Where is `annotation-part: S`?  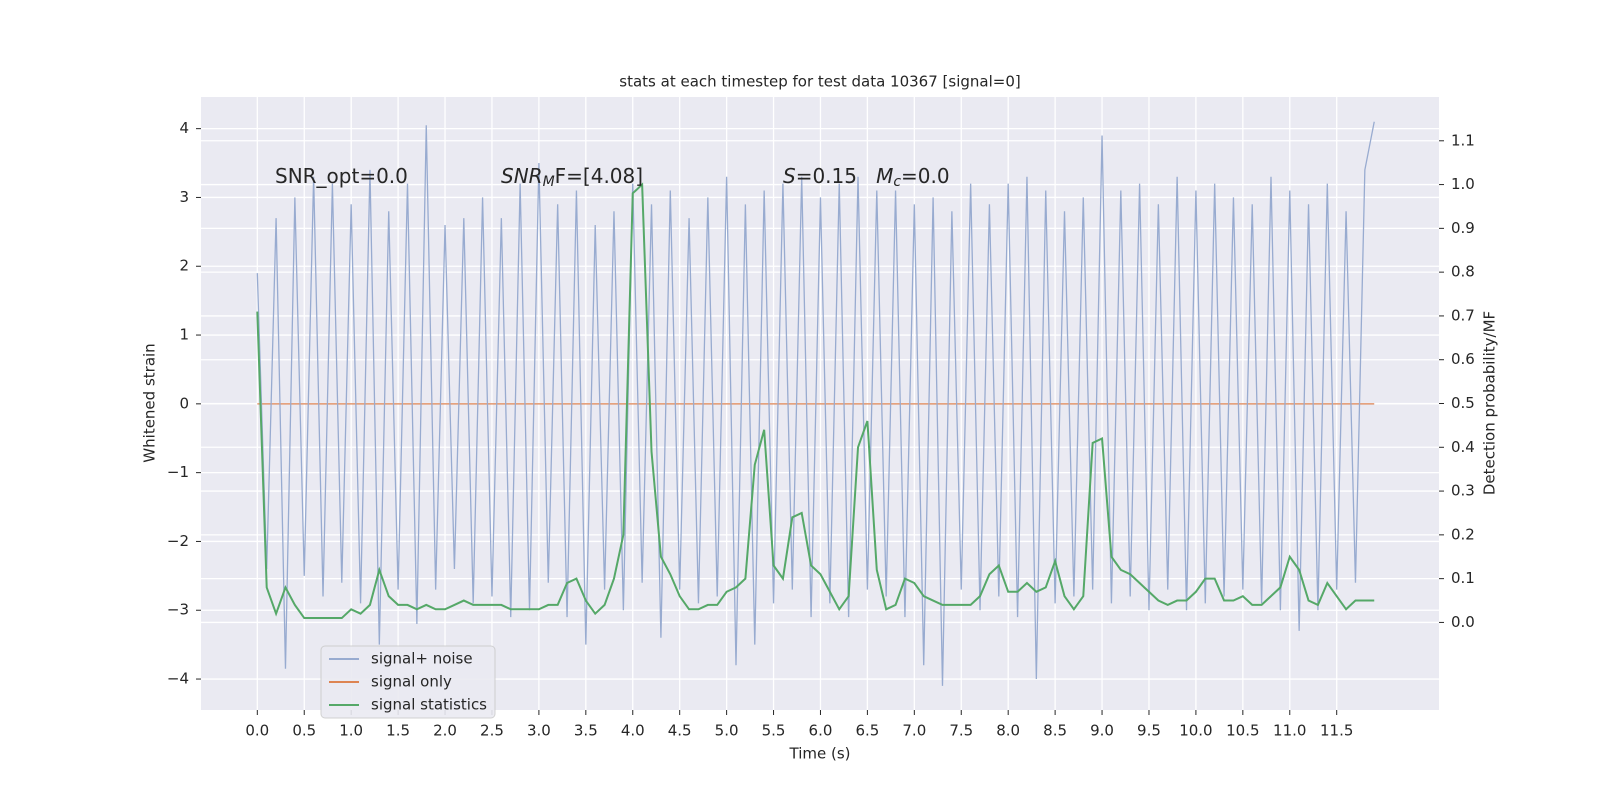
annotation-part: S is located at coordinates (789, 176).